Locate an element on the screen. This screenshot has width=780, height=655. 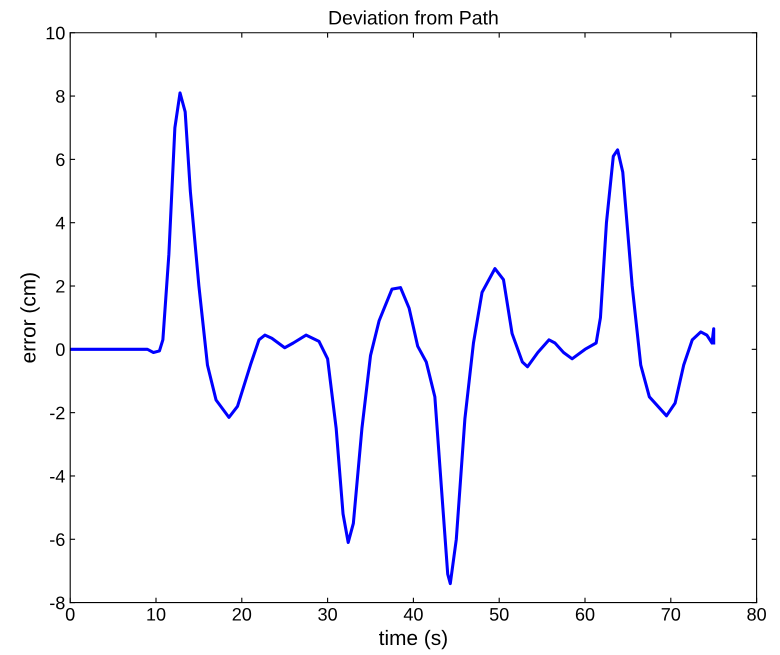
y-tick-label: 10 is located at coordinates (55, 33).